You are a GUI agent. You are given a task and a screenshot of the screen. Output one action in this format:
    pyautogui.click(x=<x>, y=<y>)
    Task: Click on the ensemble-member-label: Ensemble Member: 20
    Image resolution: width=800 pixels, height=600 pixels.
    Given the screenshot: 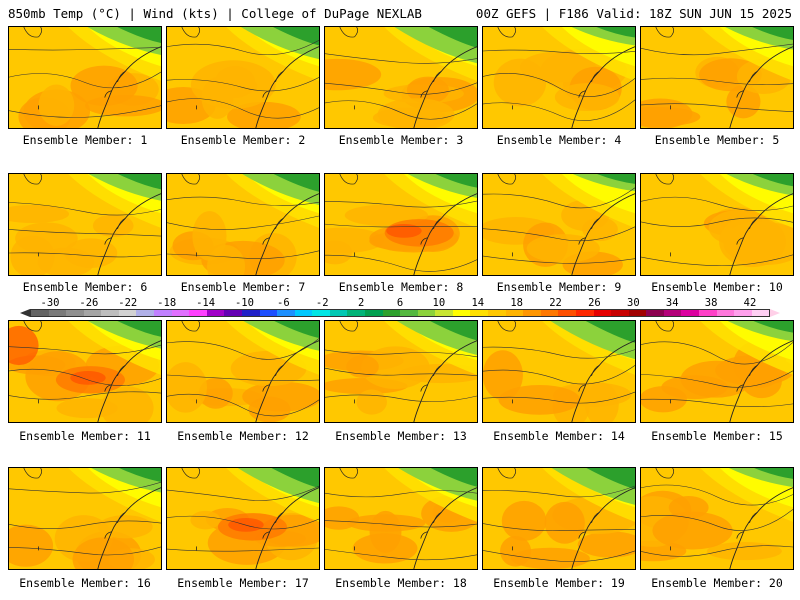 What is the action you would take?
    pyautogui.click(x=717, y=583)
    